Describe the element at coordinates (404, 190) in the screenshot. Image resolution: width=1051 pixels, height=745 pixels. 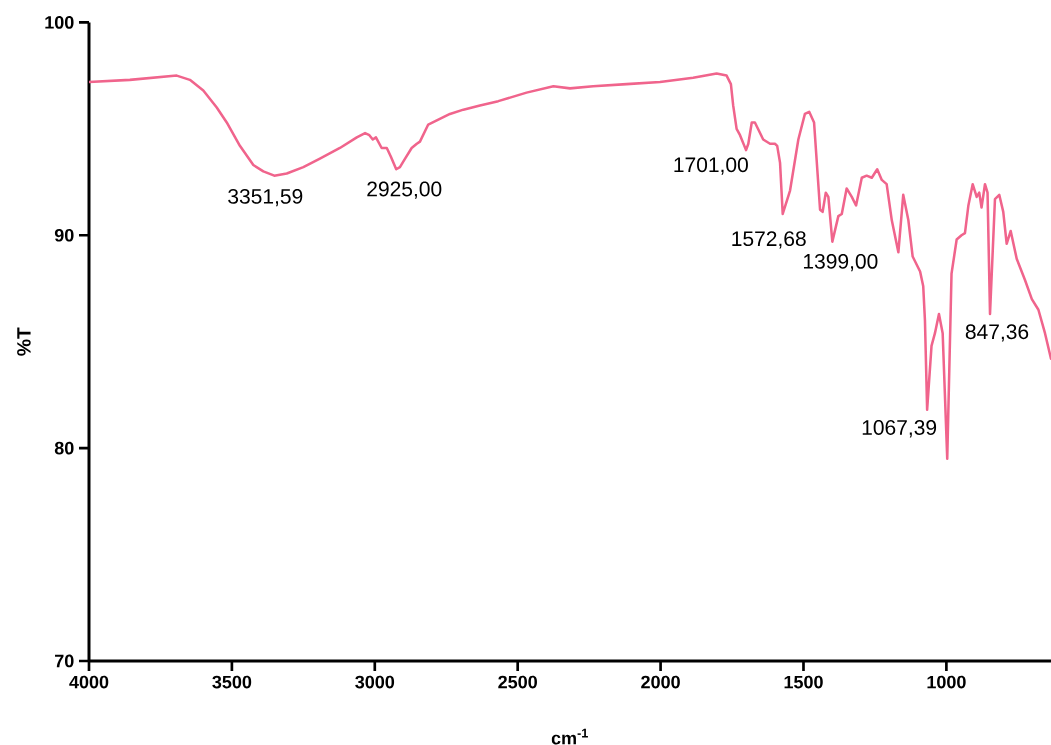
I see `annotation: 2925,00` at that location.